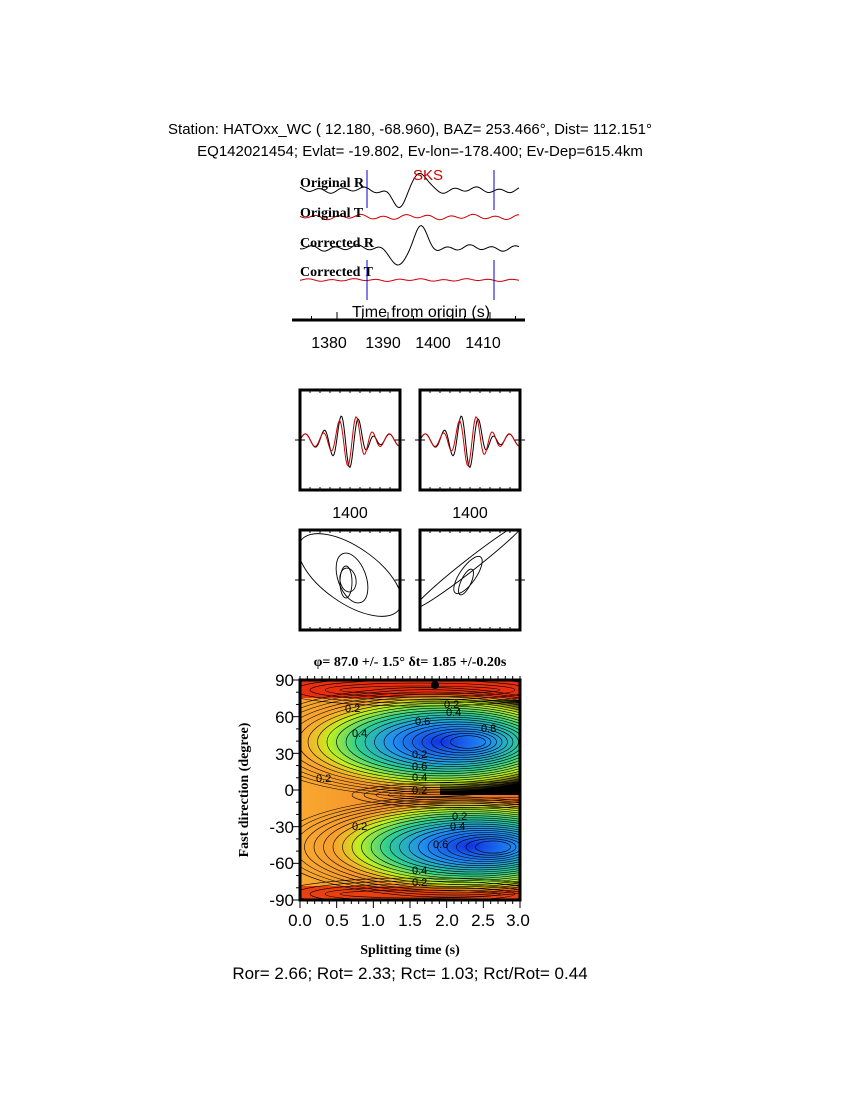  What do you see at coordinates (350, 442) in the screenshot?
I see `waveform-pre-panel` at bounding box center [350, 442].